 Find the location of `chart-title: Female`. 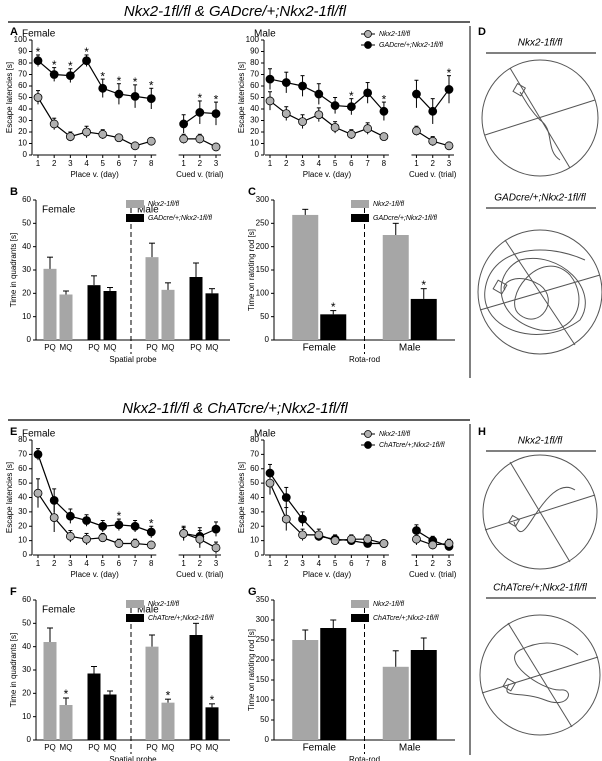

chart-title: Female is located at coordinates (39, 34).